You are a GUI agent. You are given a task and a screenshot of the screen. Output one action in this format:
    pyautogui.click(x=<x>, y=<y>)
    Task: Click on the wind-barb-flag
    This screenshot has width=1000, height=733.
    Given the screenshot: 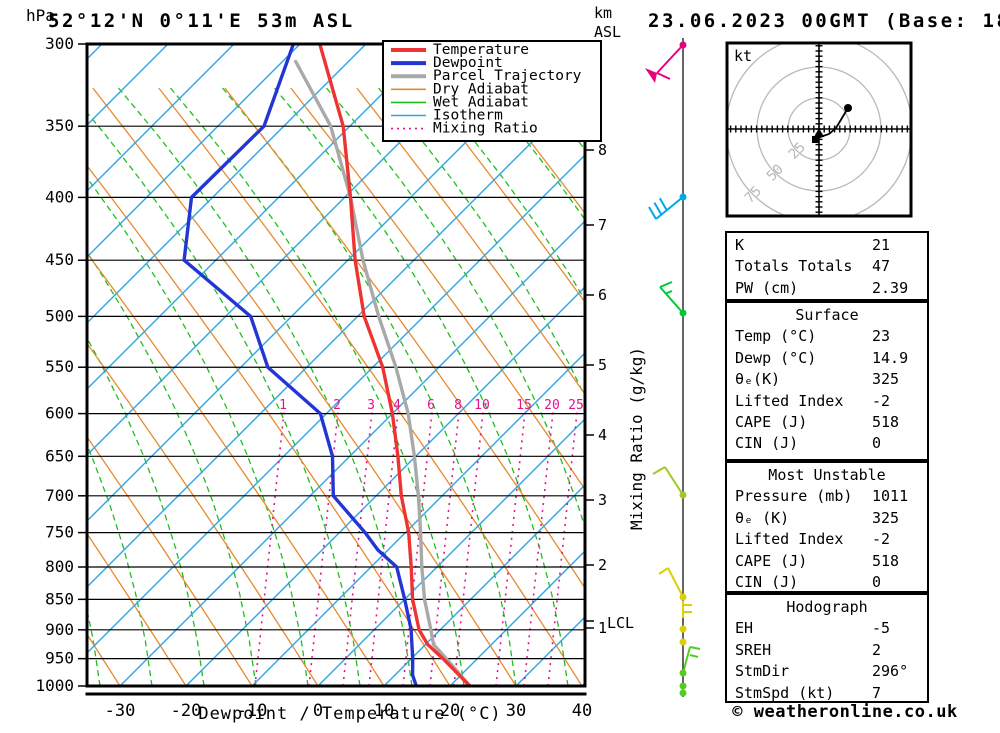 What is the action you would take?
    pyautogui.click(x=651, y=75)
    